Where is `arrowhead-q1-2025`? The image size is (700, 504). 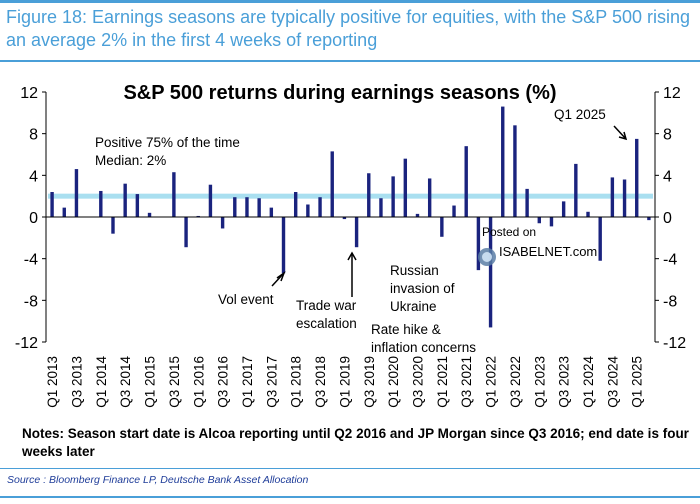 arrowhead-q1-2025 is located at coordinates (623, 136).